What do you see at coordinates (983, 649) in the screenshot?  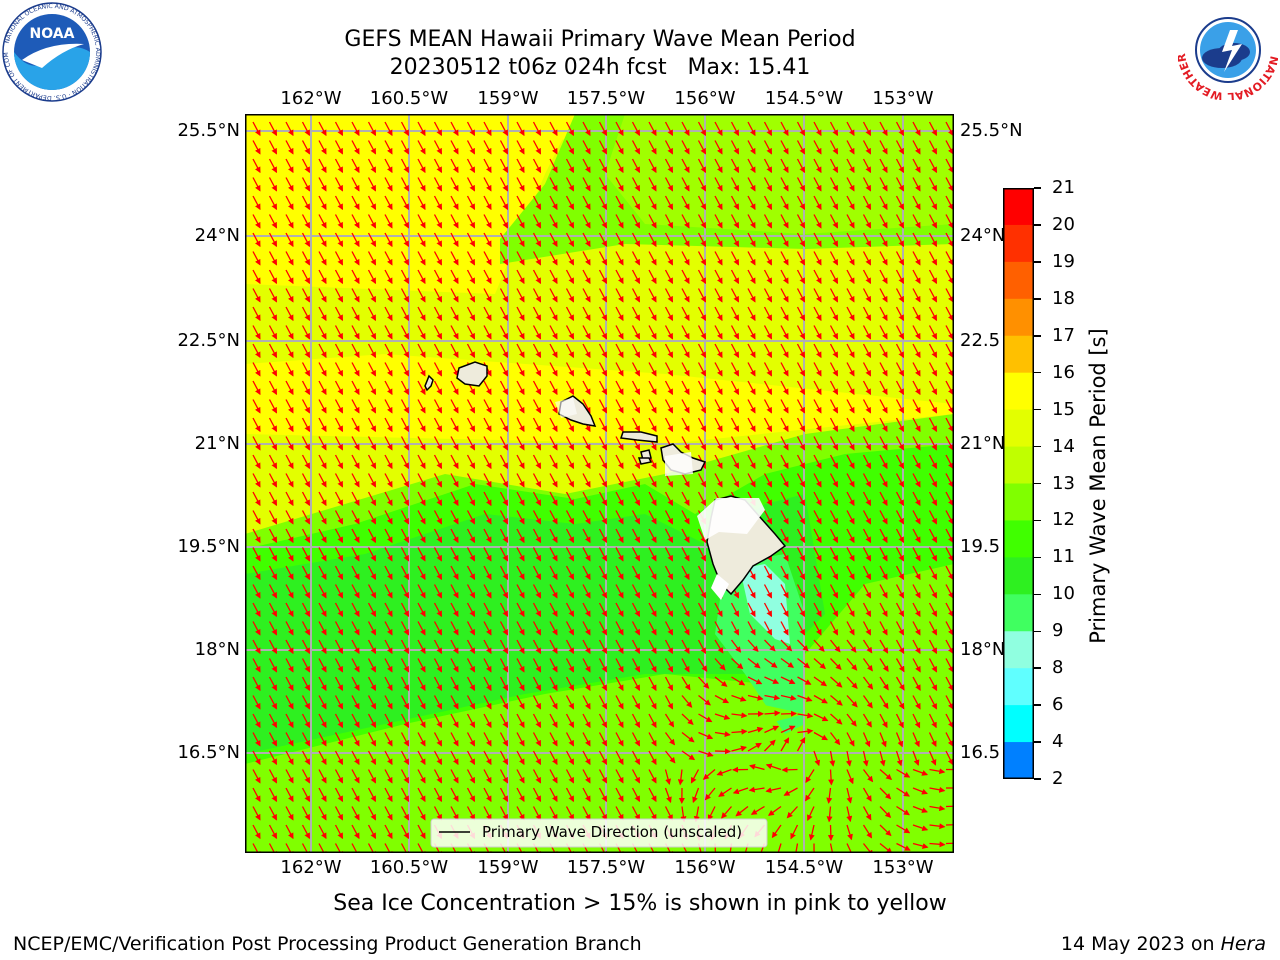 I see `lat-tick-right: 18°N` at bounding box center [983, 649].